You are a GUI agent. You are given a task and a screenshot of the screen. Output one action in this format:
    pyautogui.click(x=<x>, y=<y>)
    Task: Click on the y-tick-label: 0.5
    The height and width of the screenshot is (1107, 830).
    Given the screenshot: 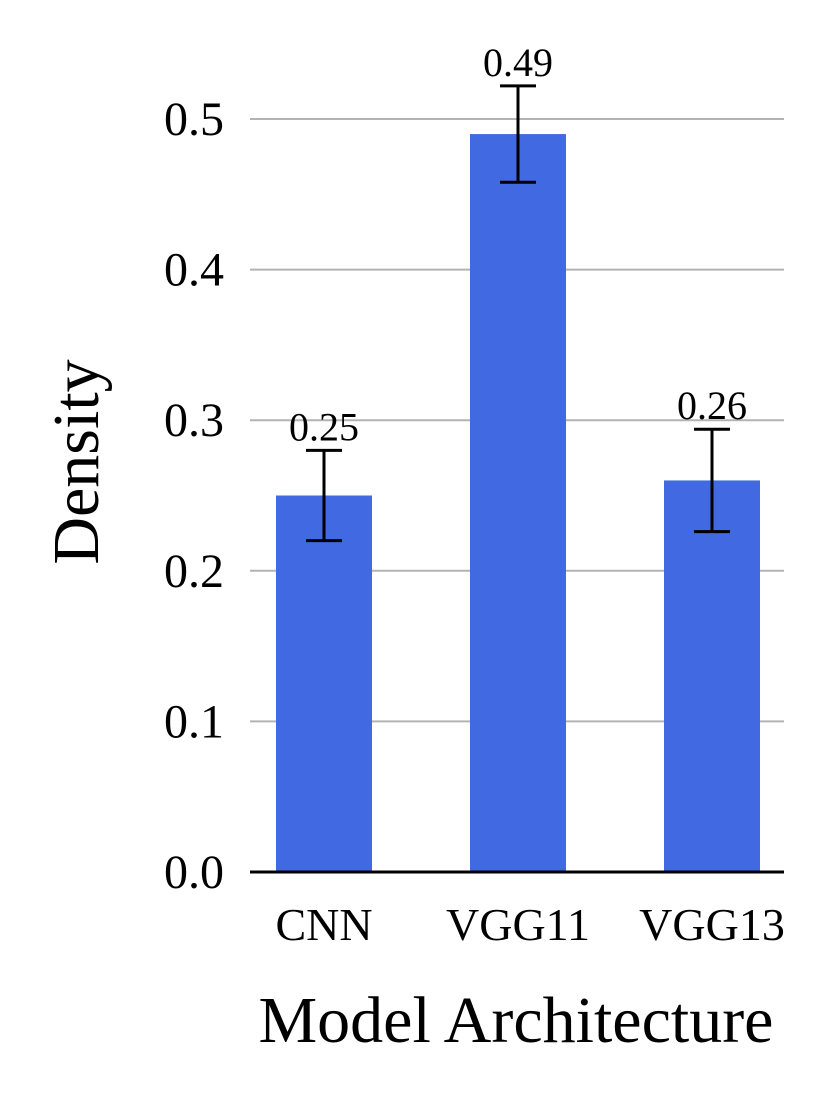 What is the action you would take?
    pyautogui.click(x=194, y=119)
    